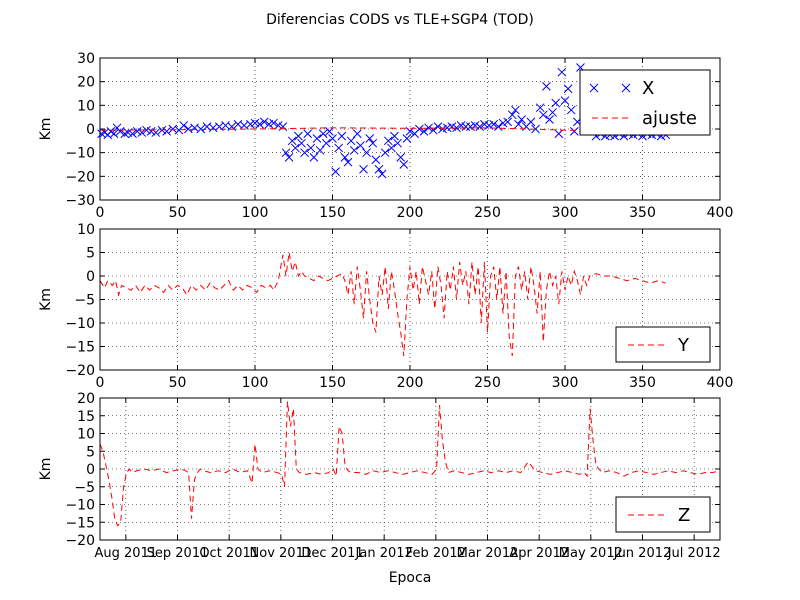  What do you see at coordinates (384, 553) in the screenshot?
I see `x-tick-label: Jan 2012` at bounding box center [384, 553].